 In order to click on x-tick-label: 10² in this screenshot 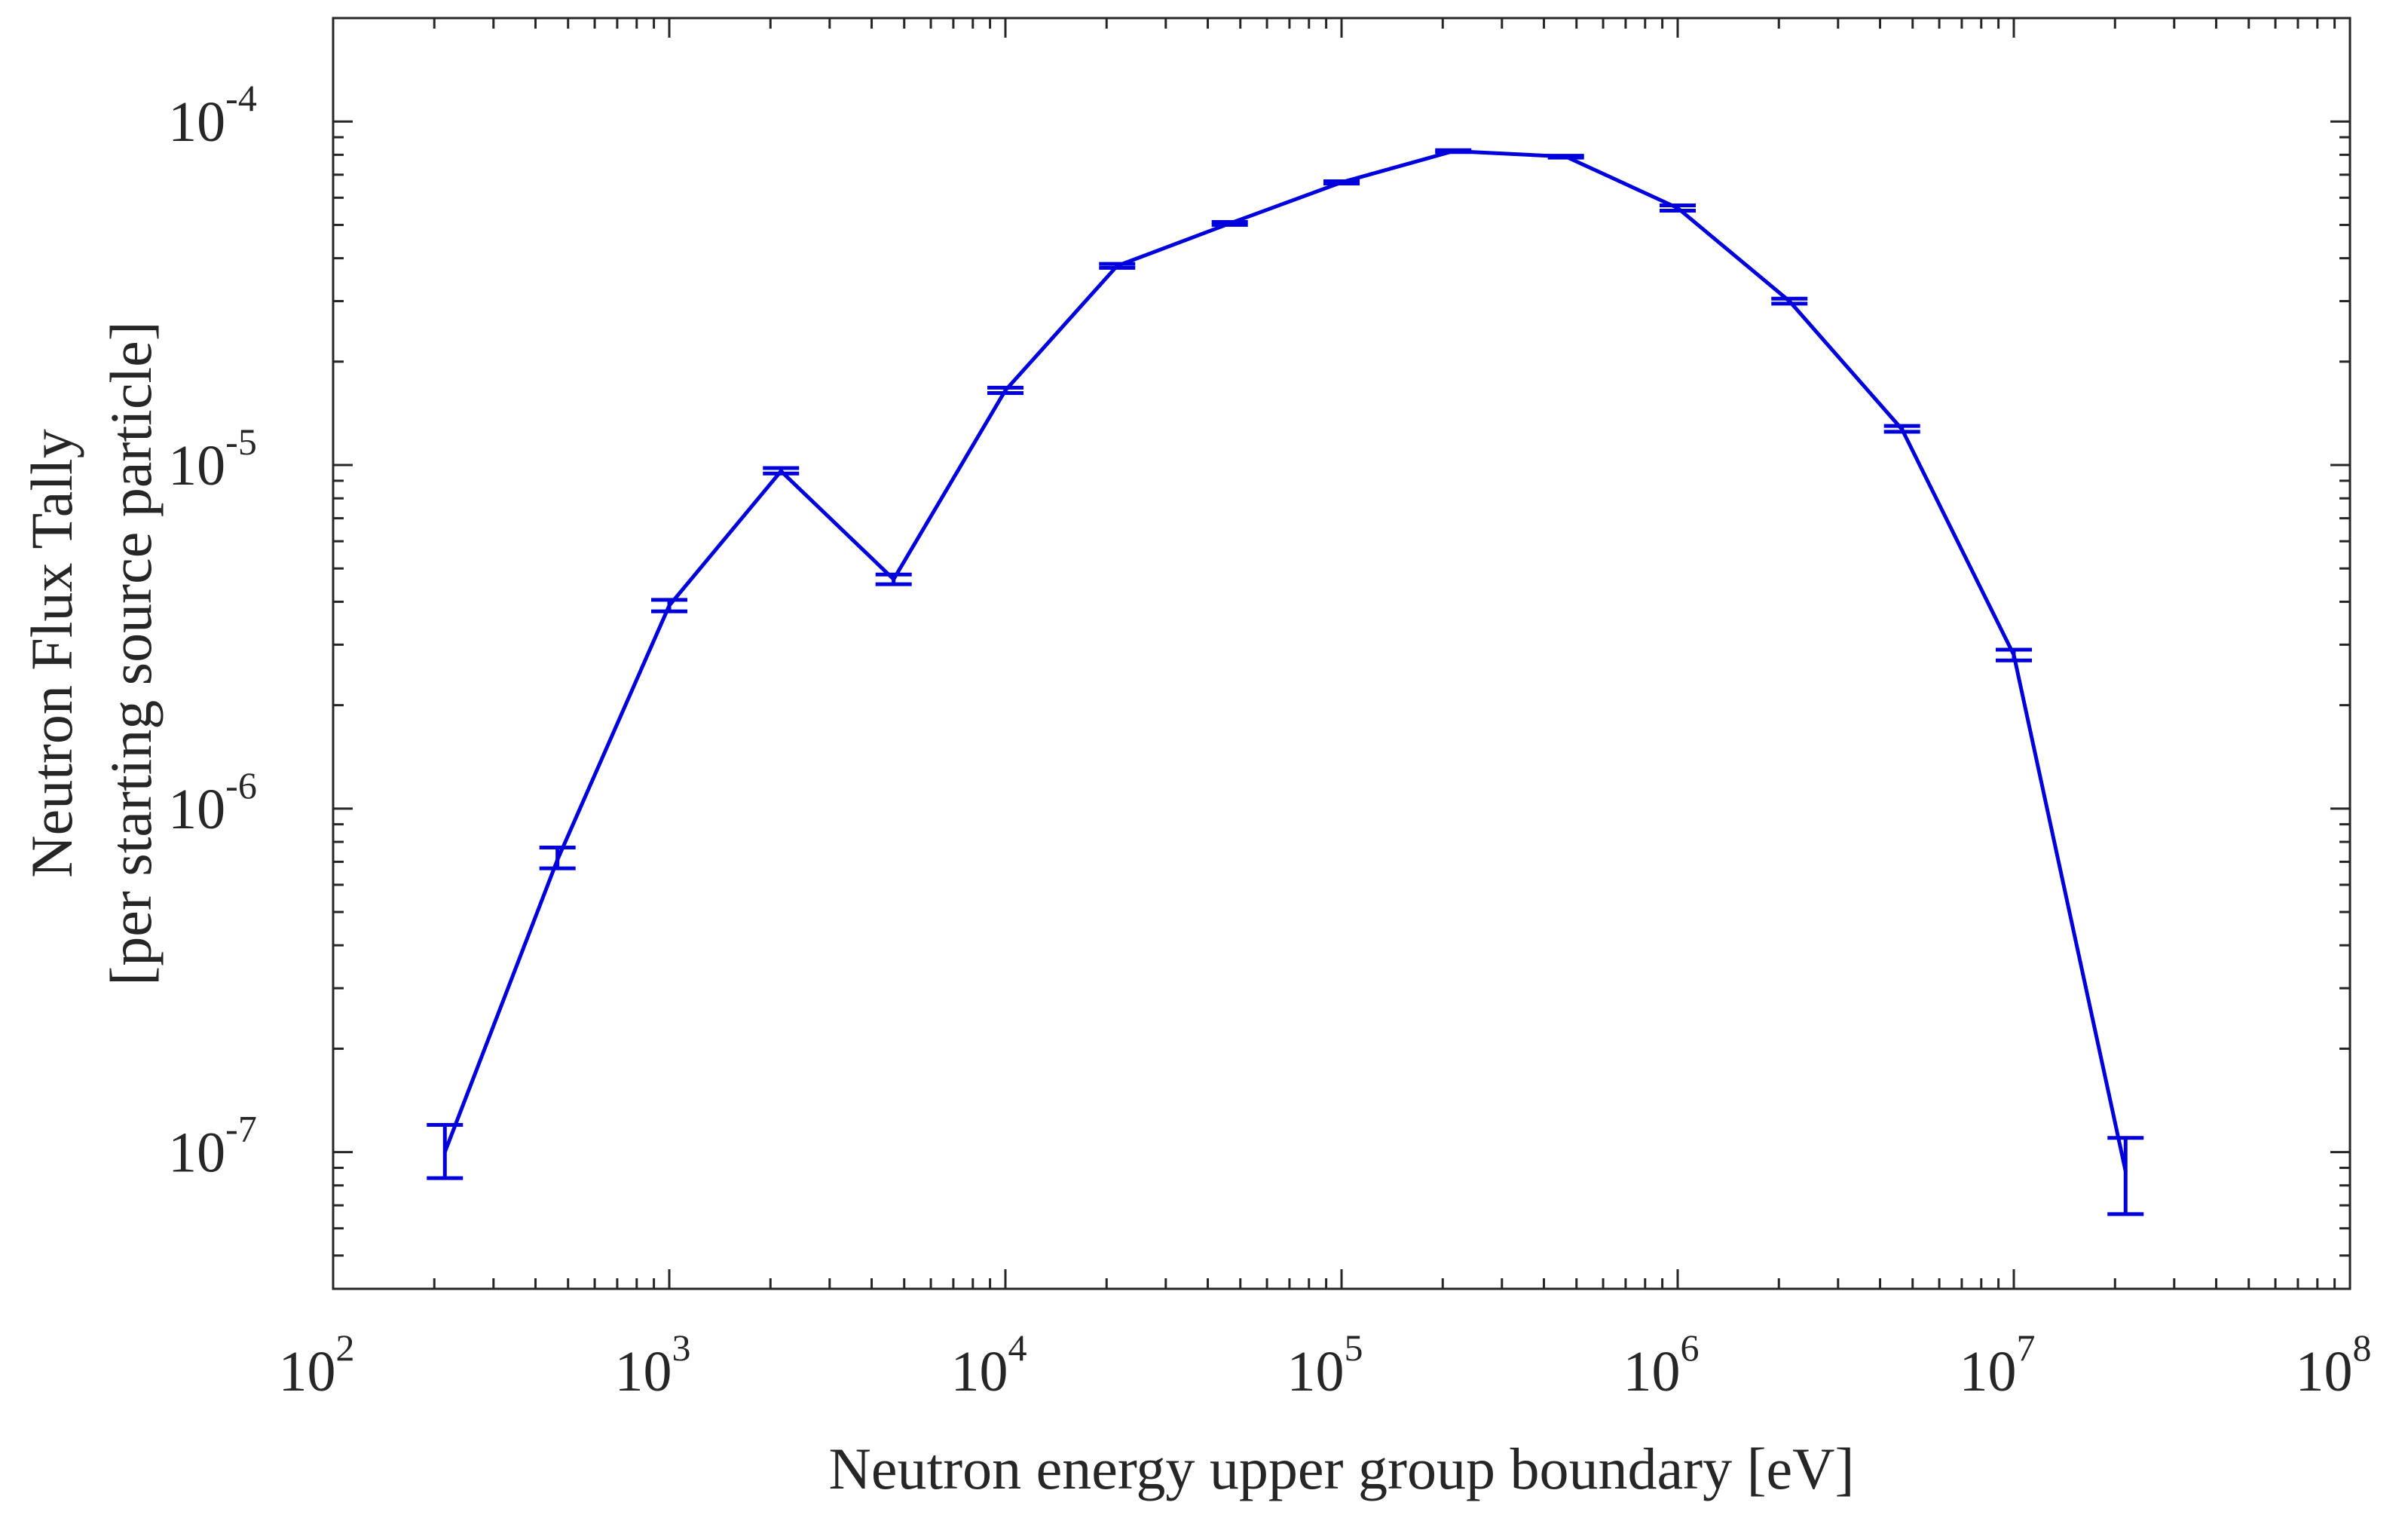, I will do `click(317, 1365)`.